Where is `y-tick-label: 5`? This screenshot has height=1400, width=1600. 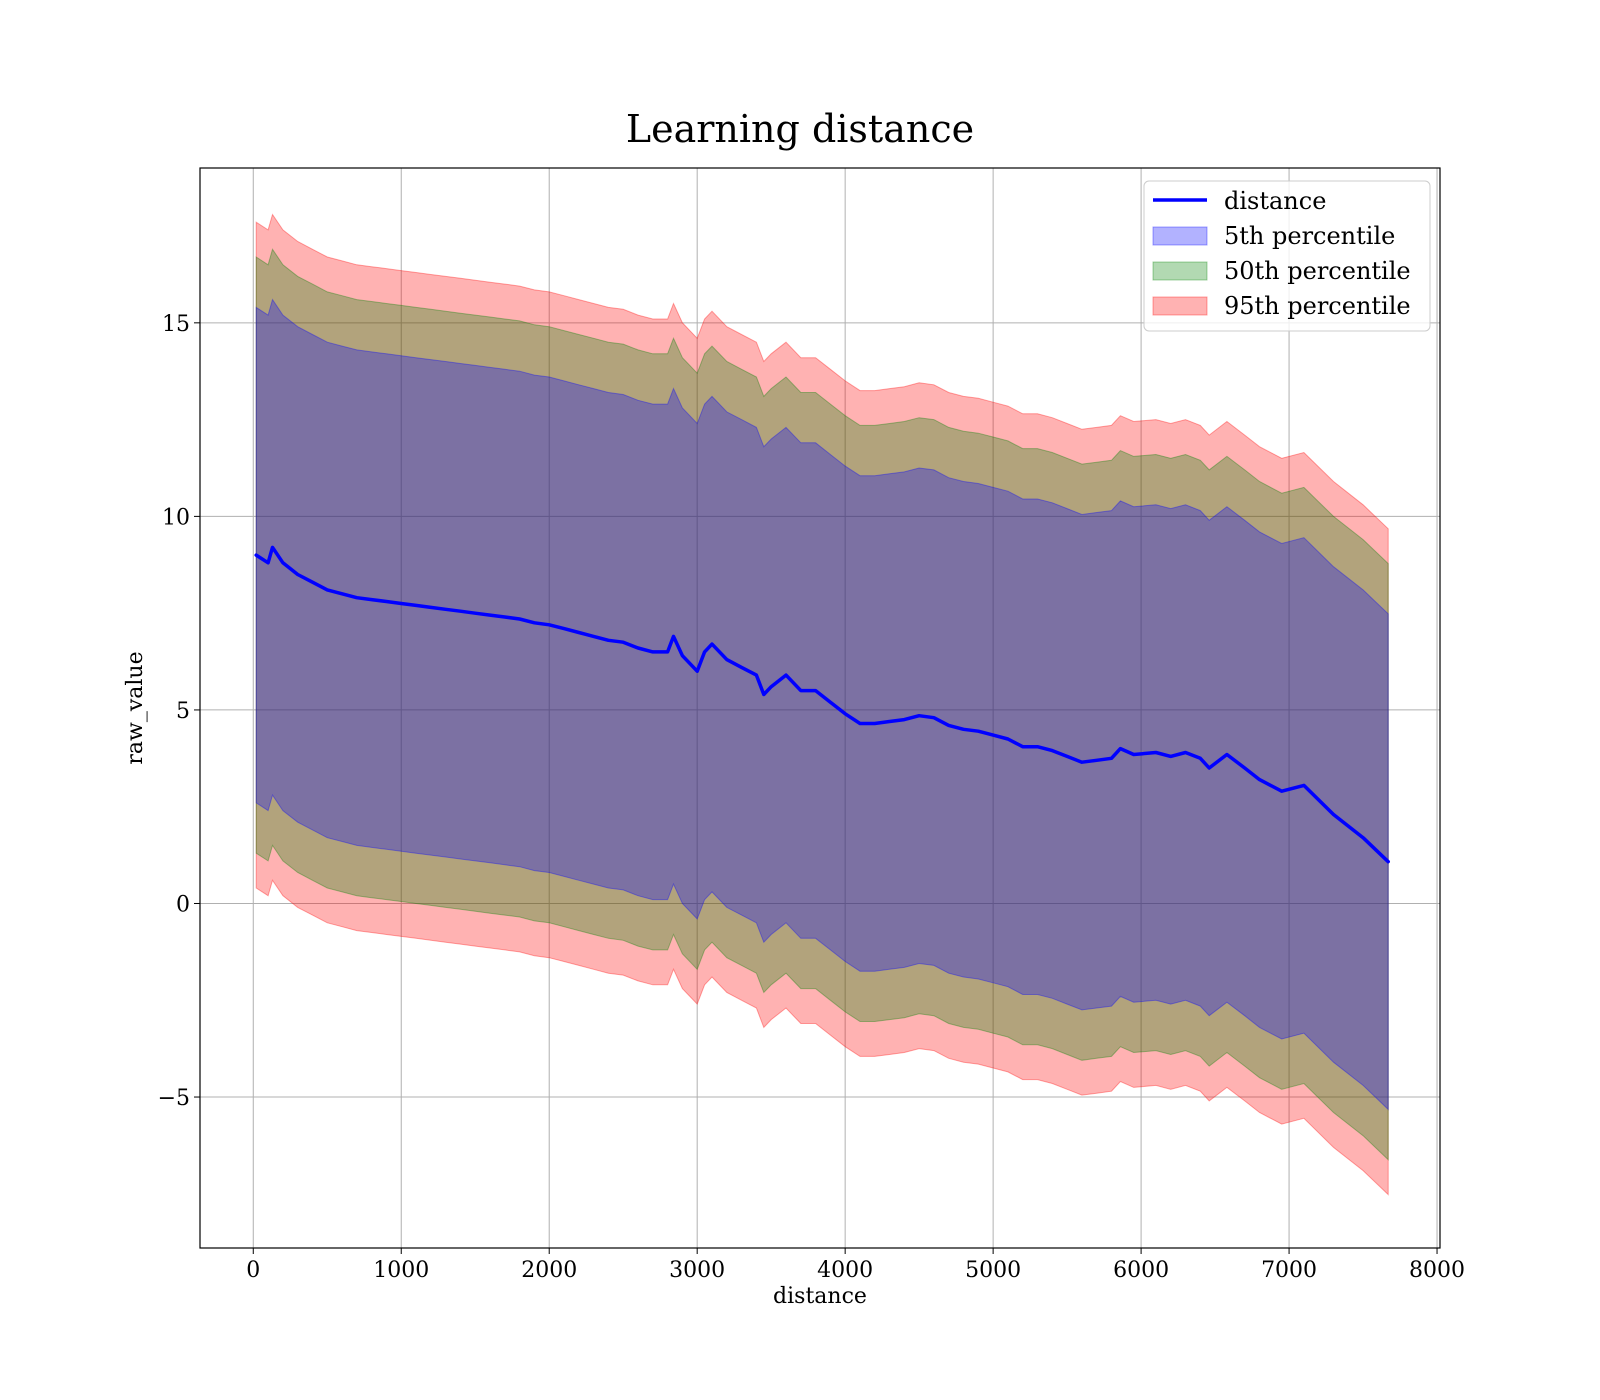 y-tick-label: 5 is located at coordinates (183, 711).